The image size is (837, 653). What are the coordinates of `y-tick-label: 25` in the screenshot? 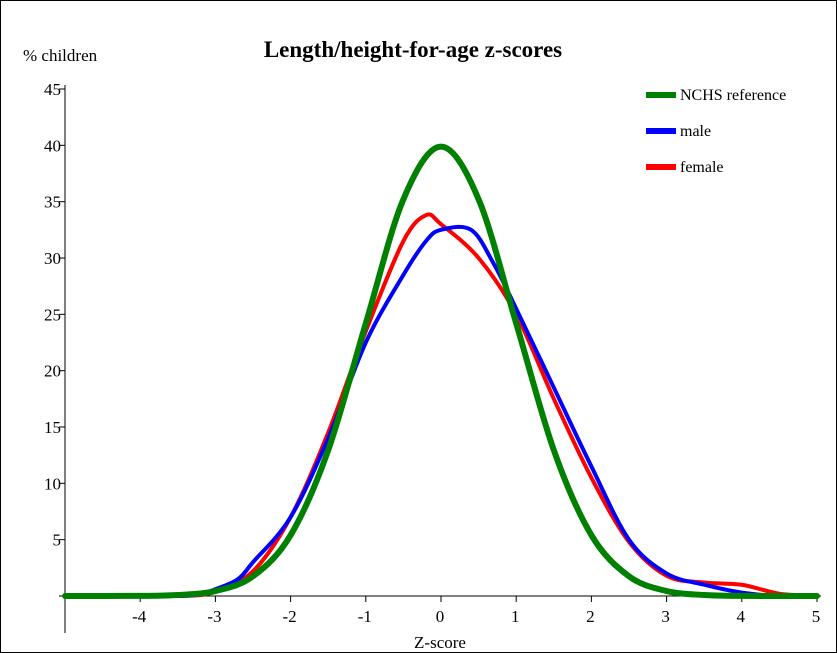 It's located at (52, 314).